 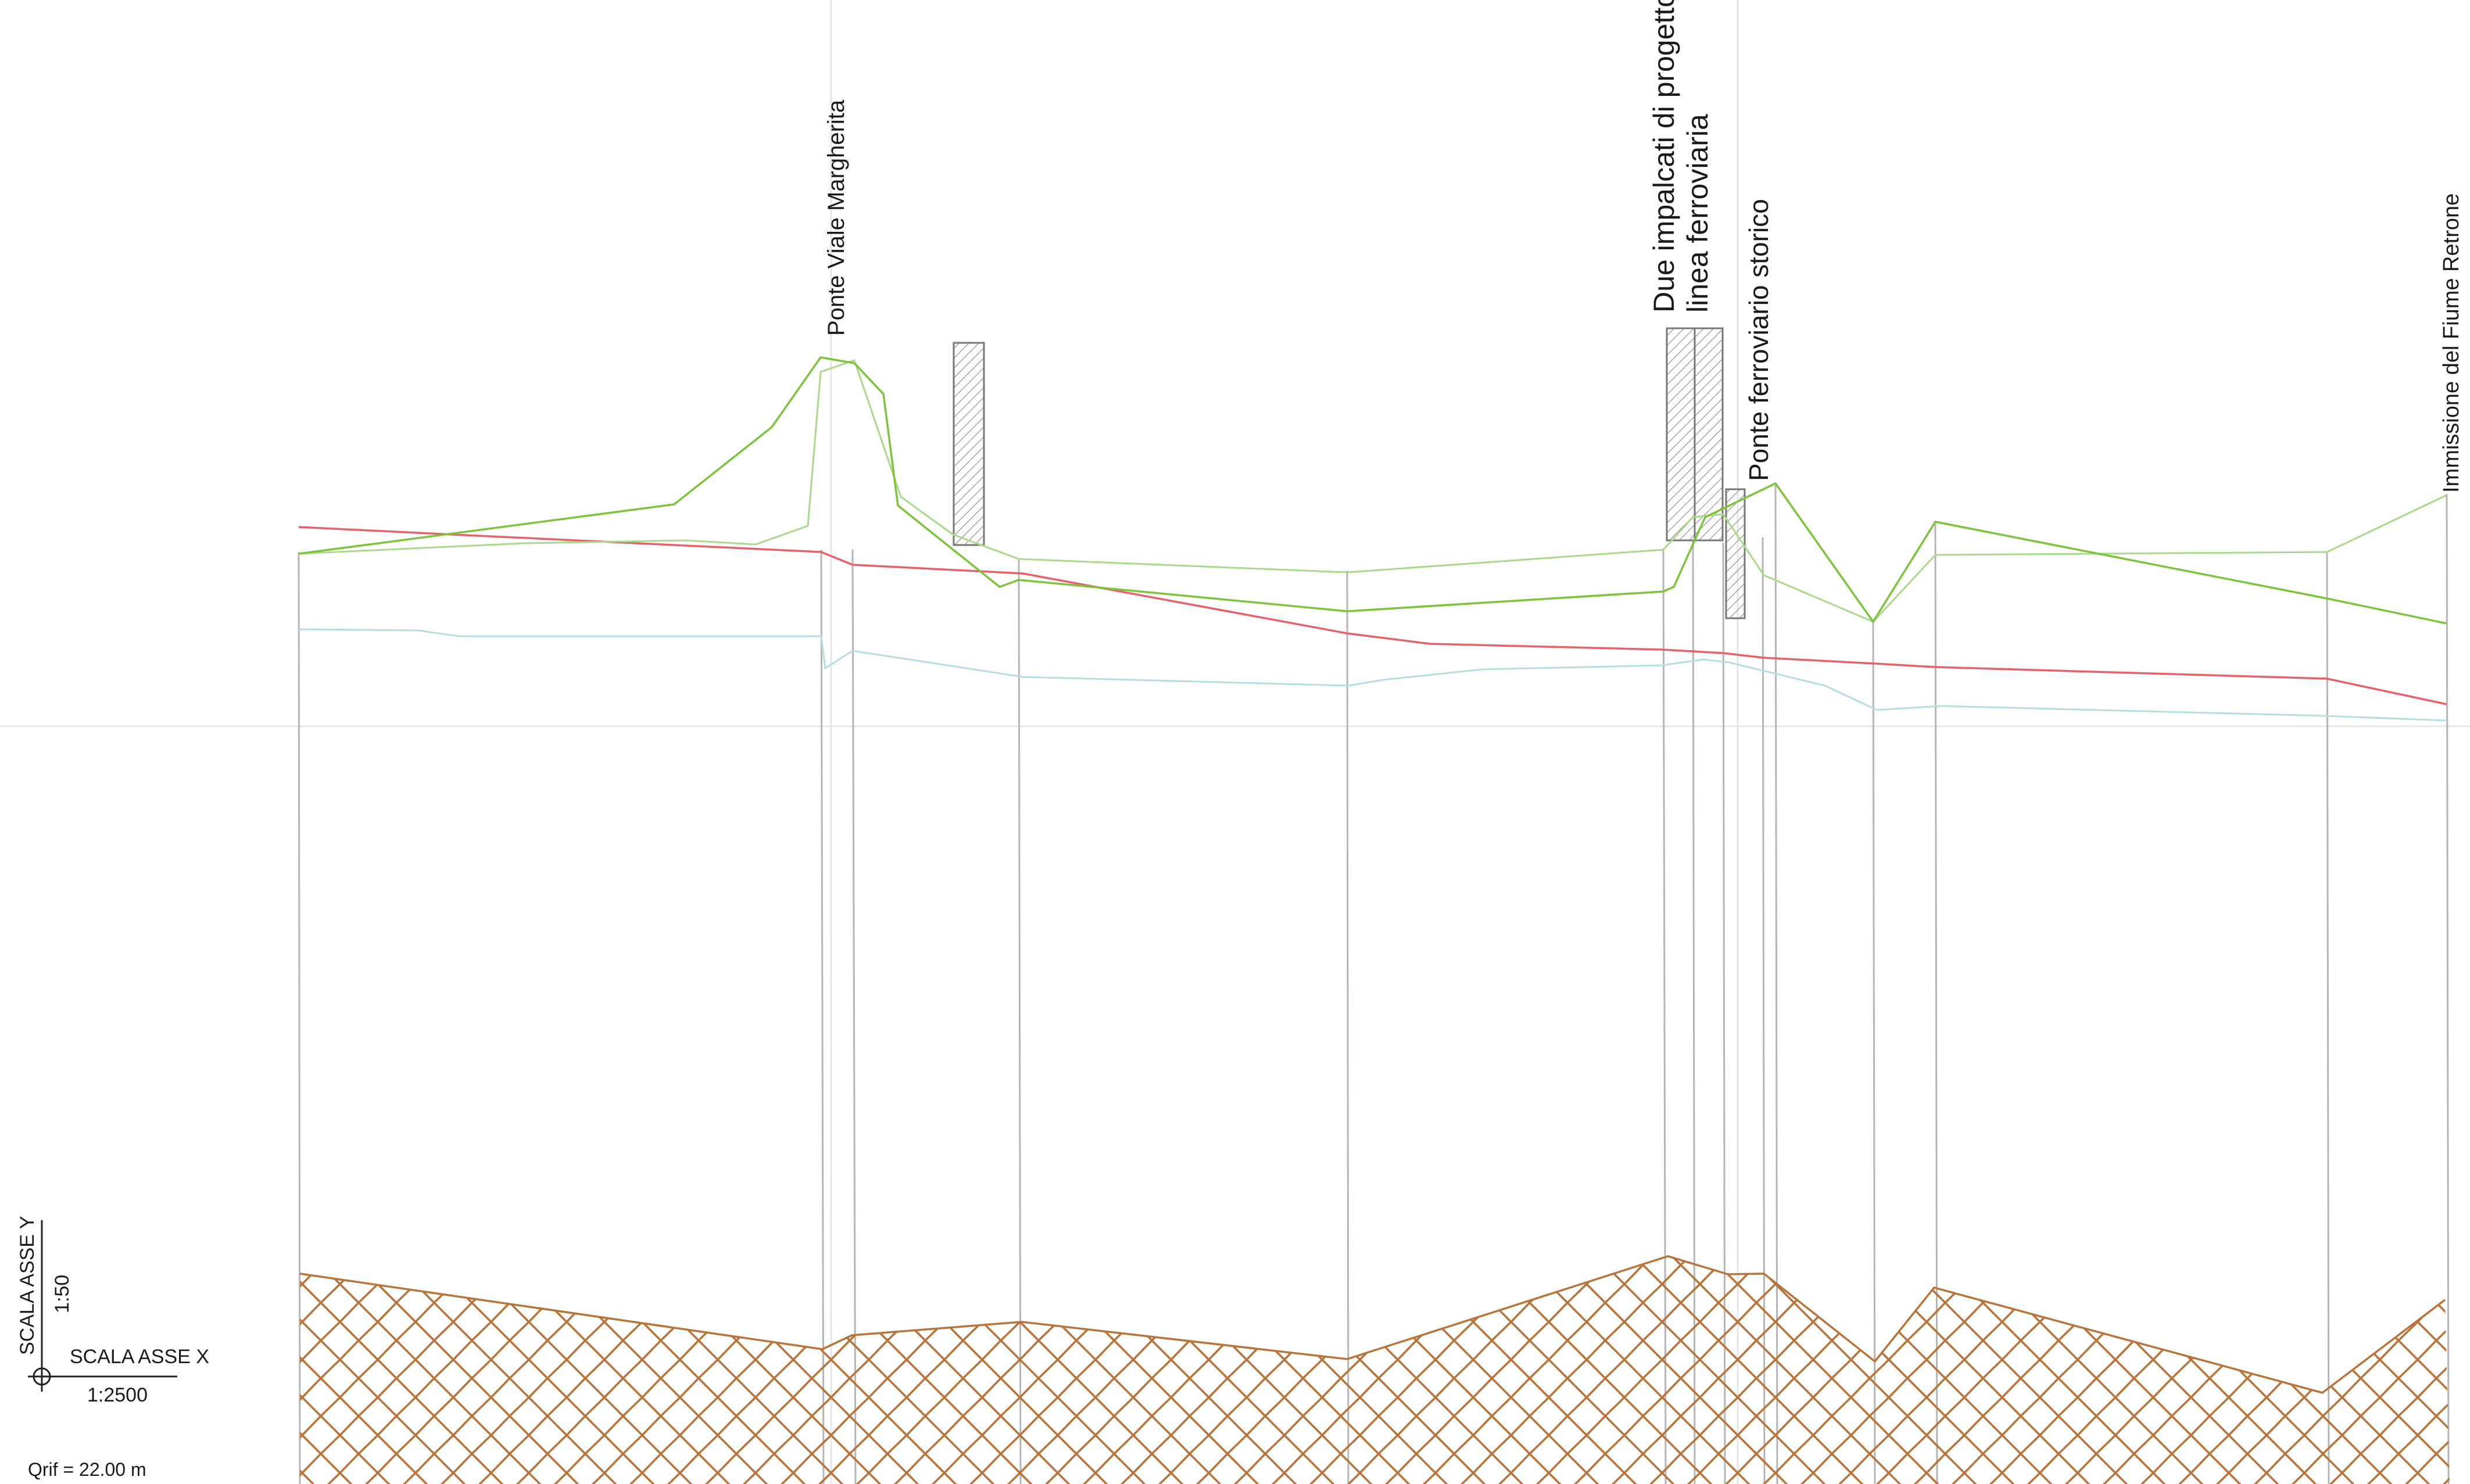 I want to click on scale-x-label: SCALA ASSE X, so click(x=139, y=1357).